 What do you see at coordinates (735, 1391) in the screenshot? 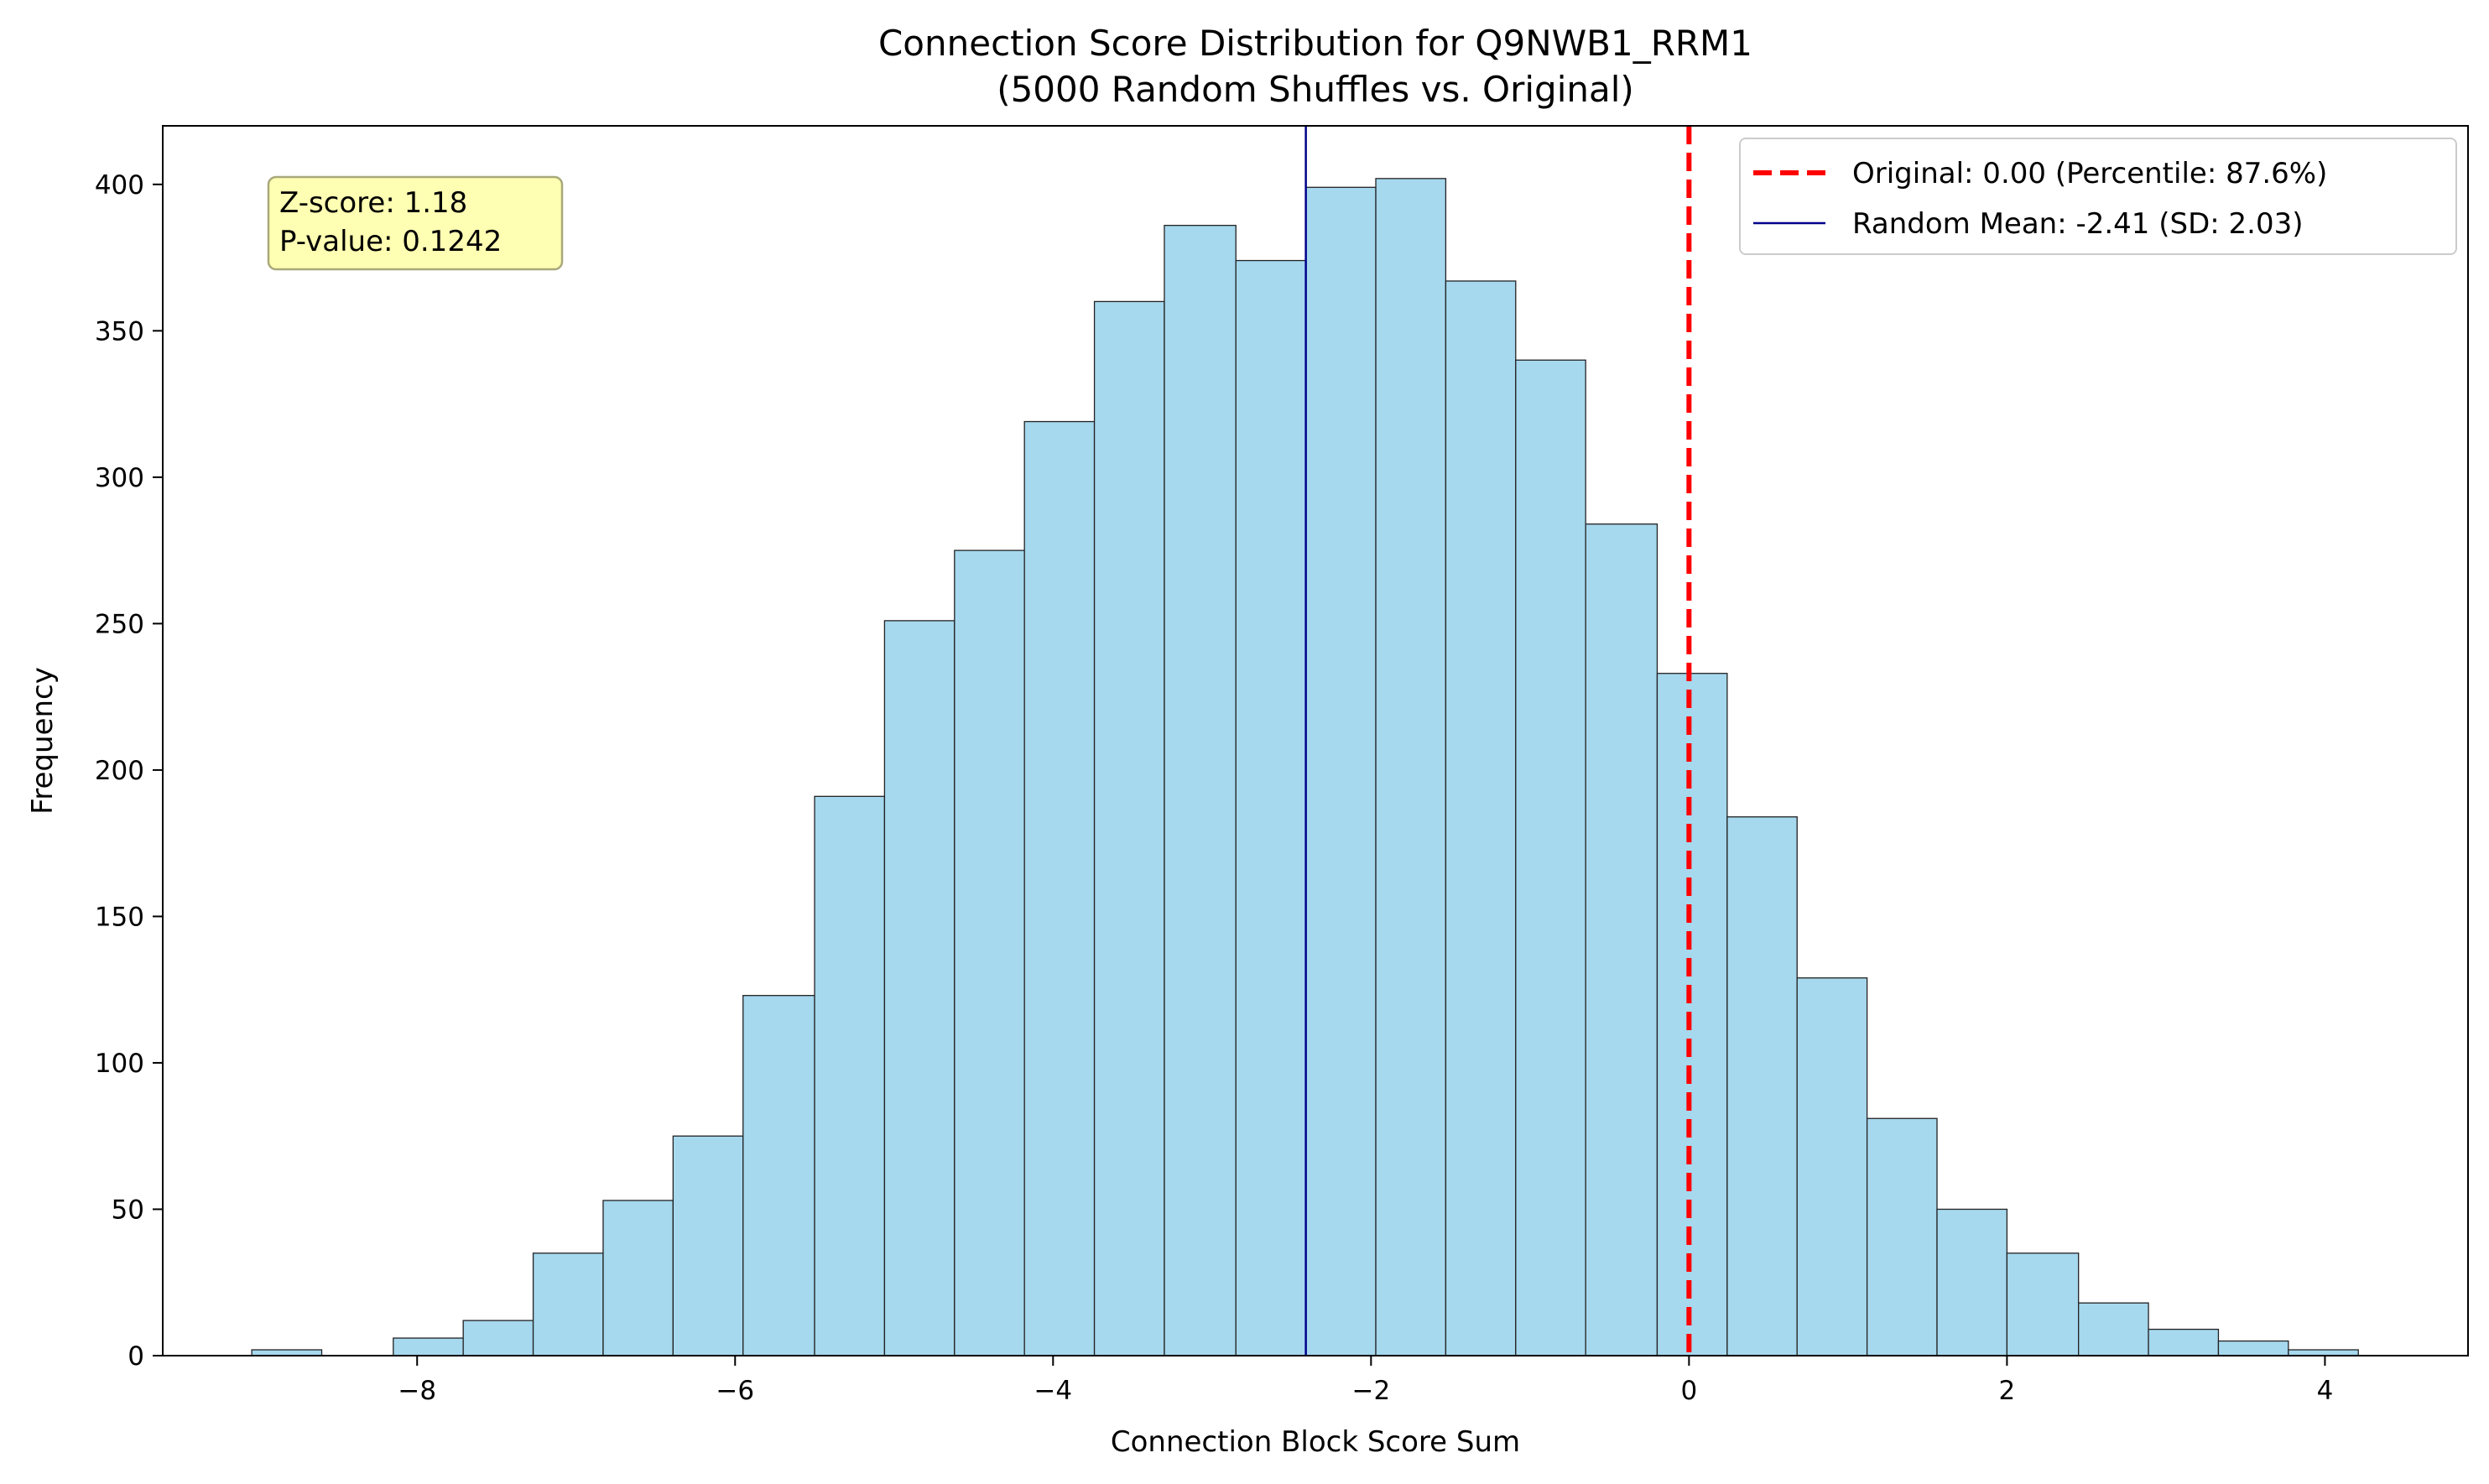
I see `x-tick-label: −6` at bounding box center [735, 1391].